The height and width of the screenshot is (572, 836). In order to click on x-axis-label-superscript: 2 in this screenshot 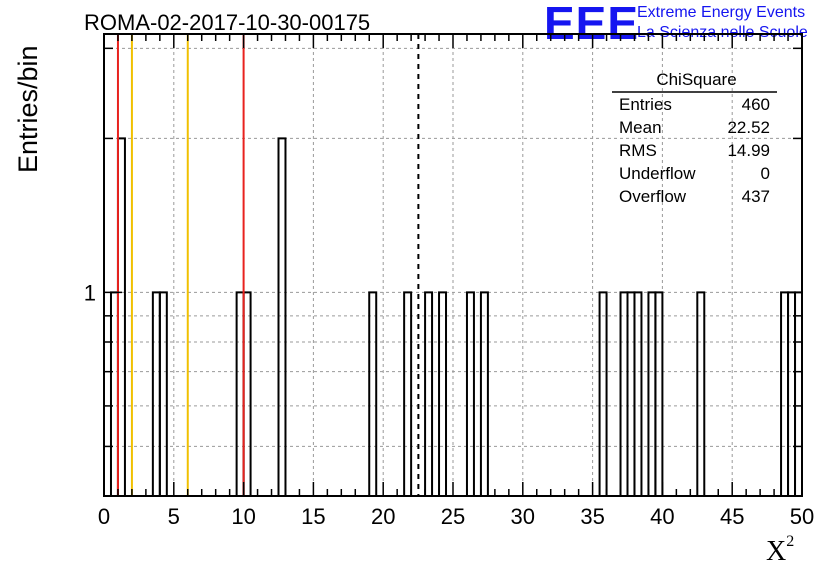, I will do `click(790, 541)`.